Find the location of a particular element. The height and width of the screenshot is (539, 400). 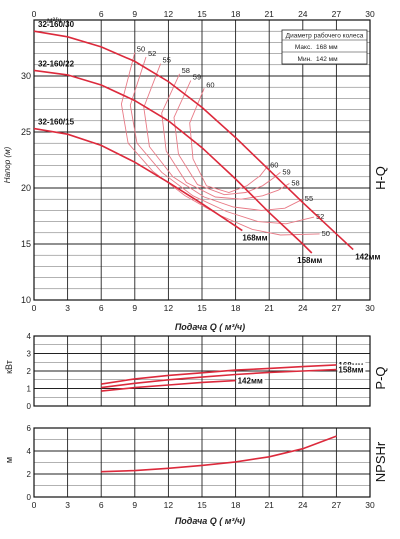

diameter-label: 158мм is located at coordinates (309, 260).